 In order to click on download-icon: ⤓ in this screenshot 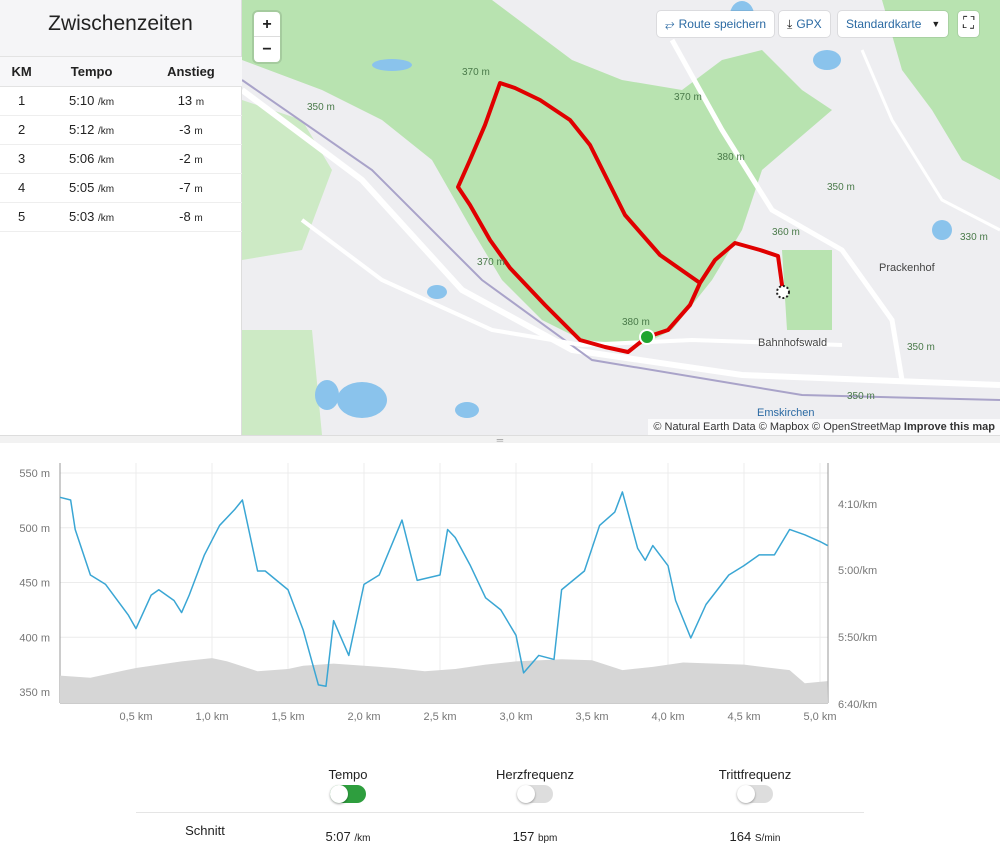, I will do `click(790, 23)`.